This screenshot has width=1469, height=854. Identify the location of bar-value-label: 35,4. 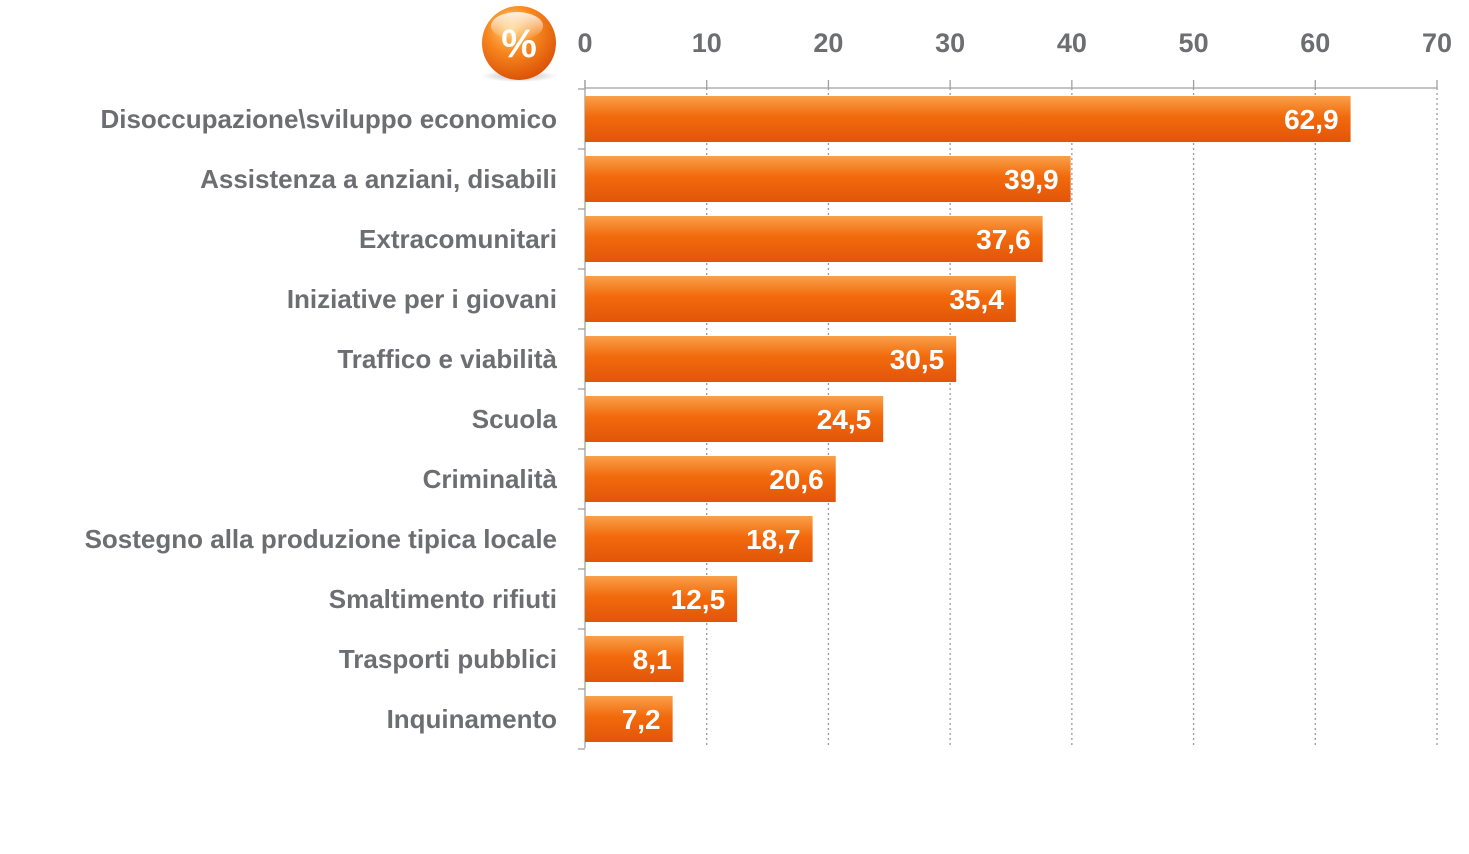
(976, 299).